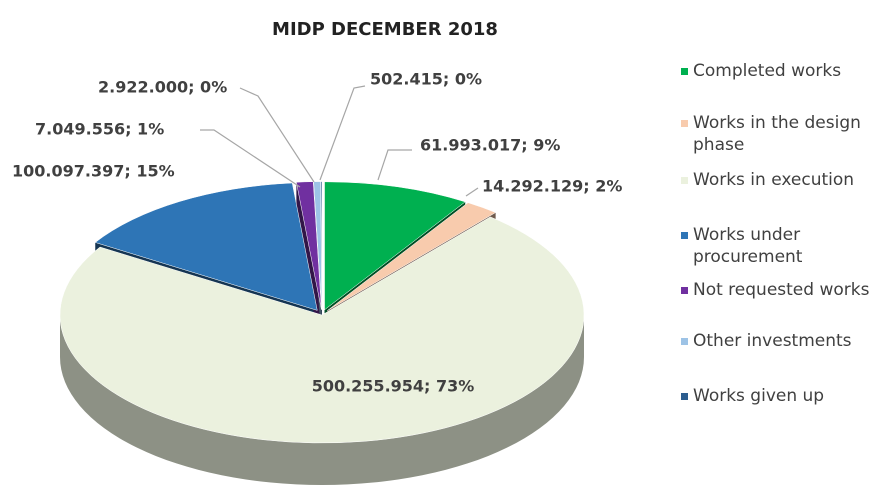 The width and height of the screenshot is (891, 495). What do you see at coordinates (93, 171) in the screenshot?
I see `data-label: 100.097.397; 15%` at bounding box center [93, 171].